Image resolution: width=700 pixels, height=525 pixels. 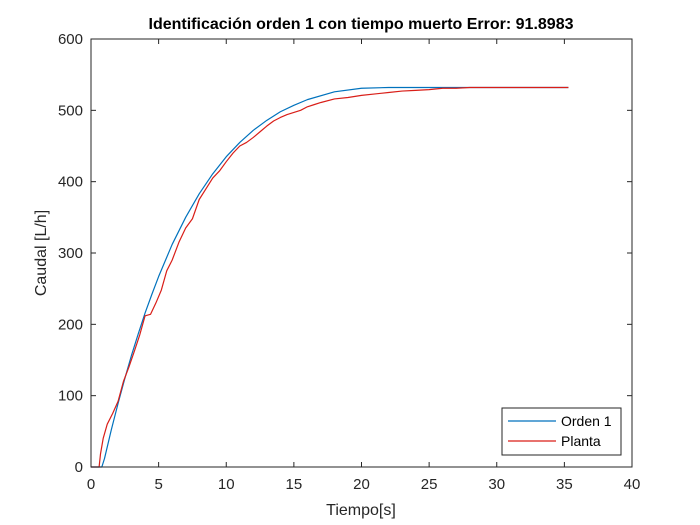 I want to click on legend: Orden 1 Planta, so click(x=561, y=431).